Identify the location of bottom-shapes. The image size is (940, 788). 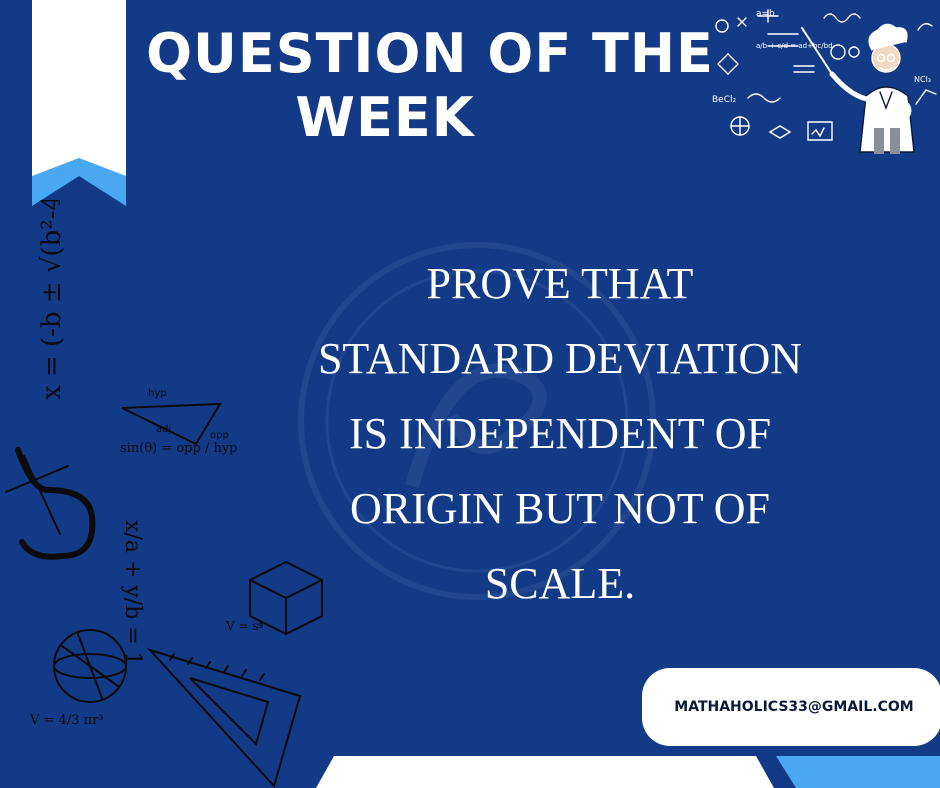
(628, 772).